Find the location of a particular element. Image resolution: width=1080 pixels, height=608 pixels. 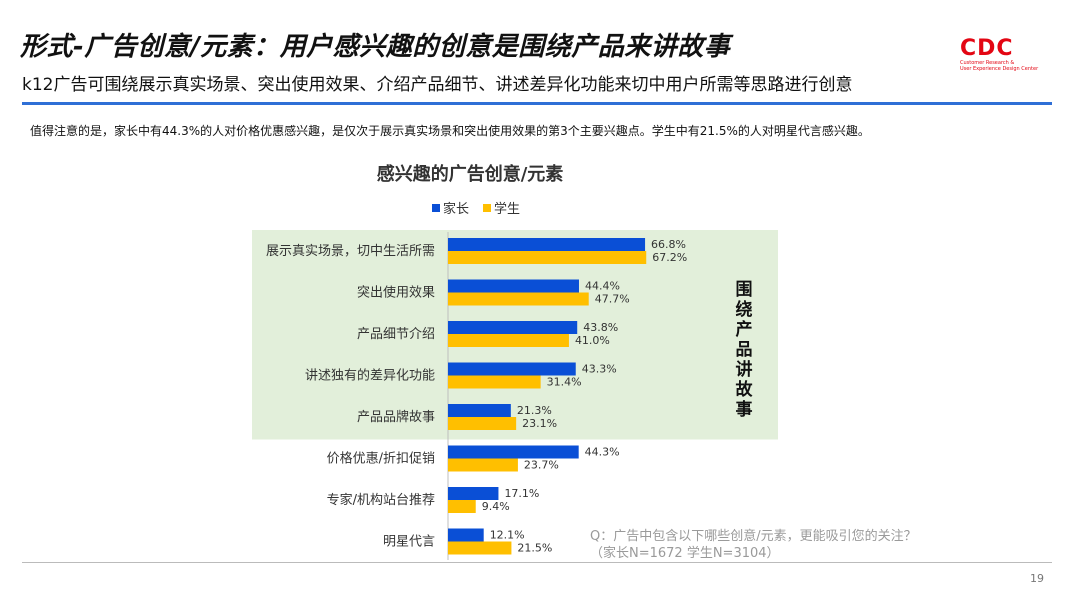

parent-value-label: 17.1% is located at coordinates (521, 493).